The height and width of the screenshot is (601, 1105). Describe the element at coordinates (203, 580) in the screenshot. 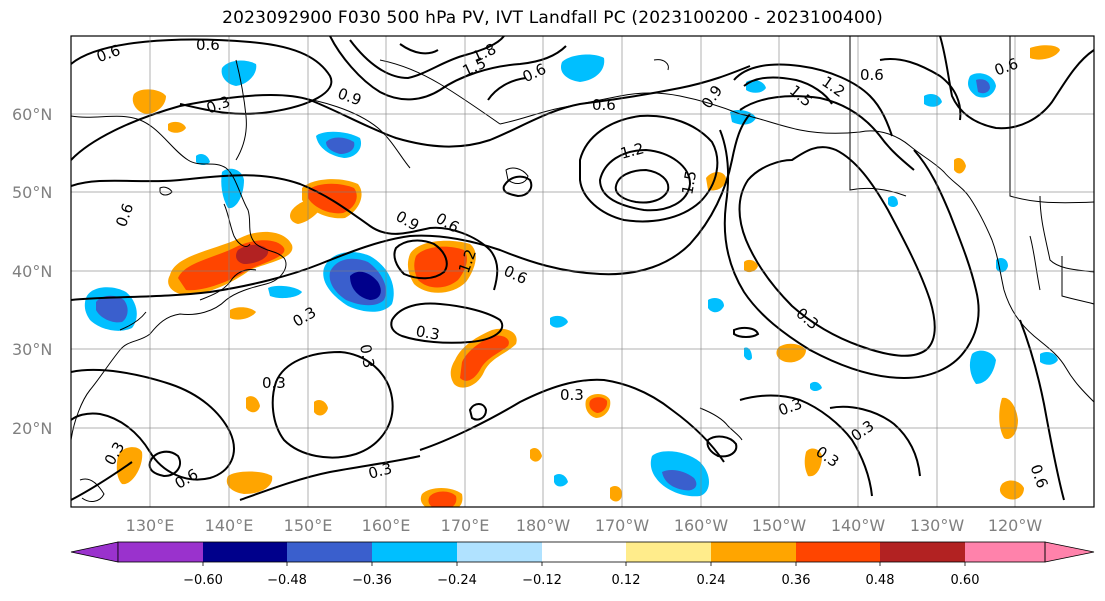

I see `colorbar-tick-label: −0.60` at that location.